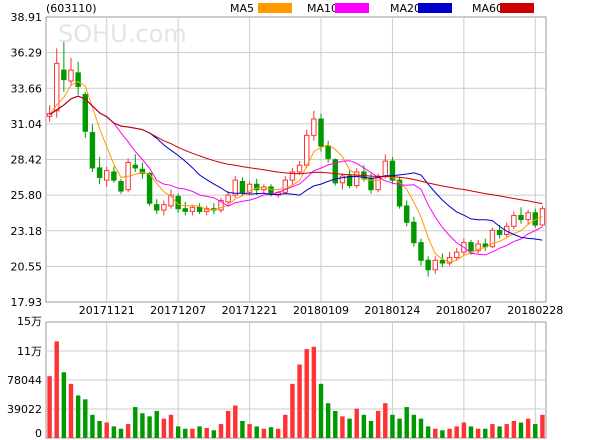 The height and width of the screenshot is (440, 600). I want to click on price-tick-label: 31.04, so click(27, 124).